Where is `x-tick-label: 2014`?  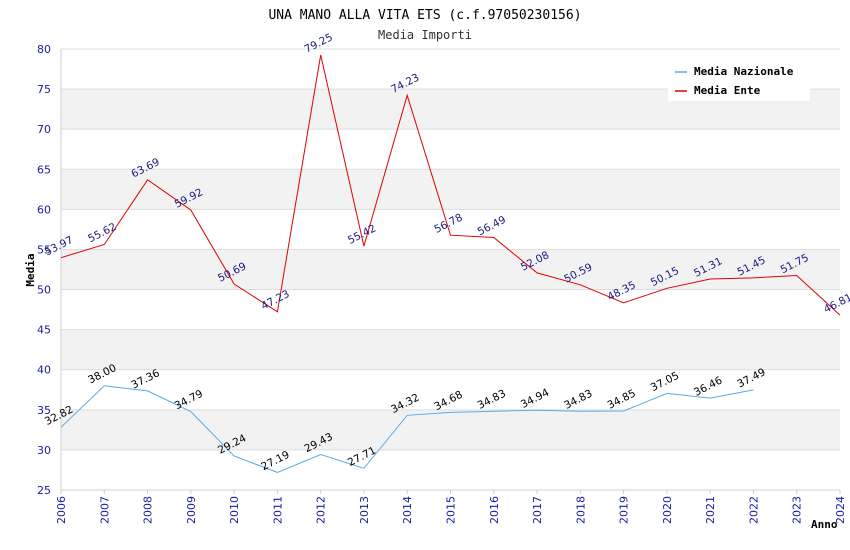
x-tick-label: 2014 is located at coordinates (407, 510).